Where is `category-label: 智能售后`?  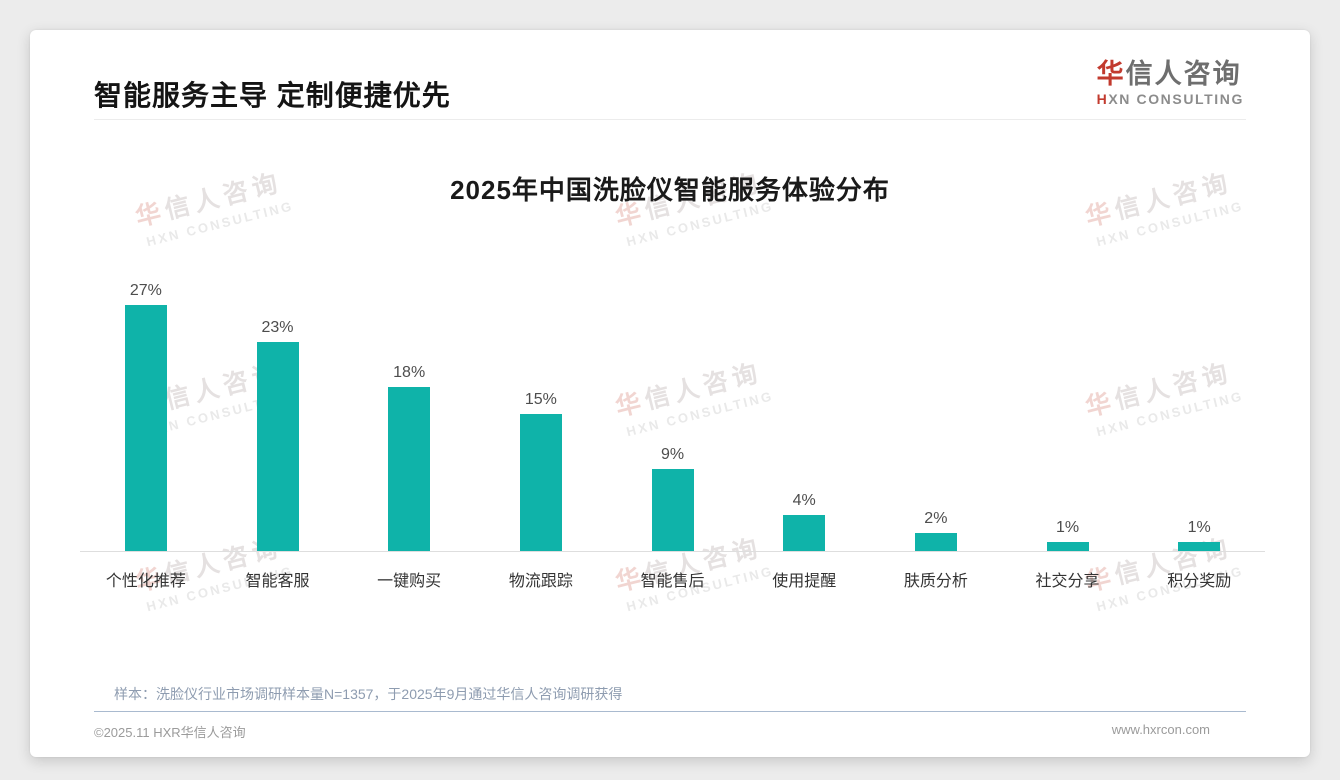
category-label: 智能售后 is located at coordinates (672, 581).